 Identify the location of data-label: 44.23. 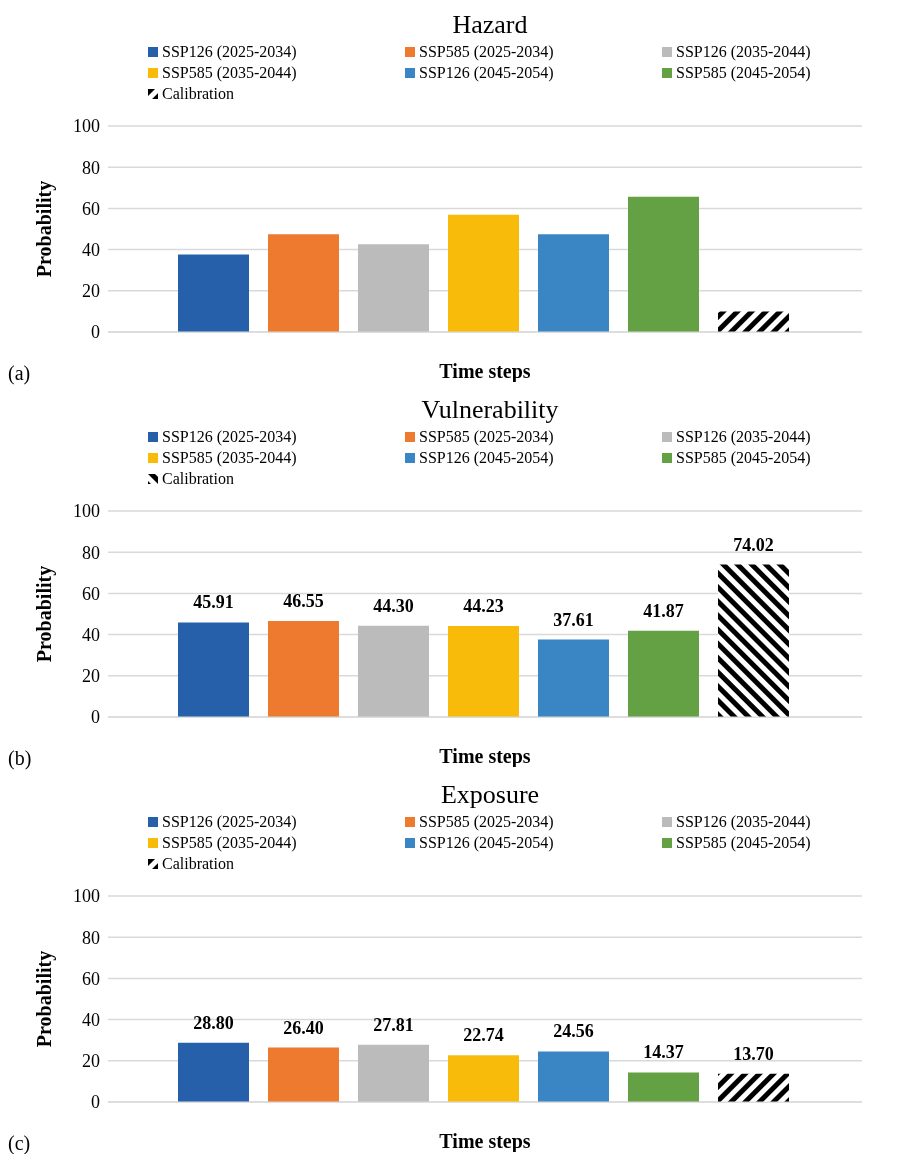
(483, 605).